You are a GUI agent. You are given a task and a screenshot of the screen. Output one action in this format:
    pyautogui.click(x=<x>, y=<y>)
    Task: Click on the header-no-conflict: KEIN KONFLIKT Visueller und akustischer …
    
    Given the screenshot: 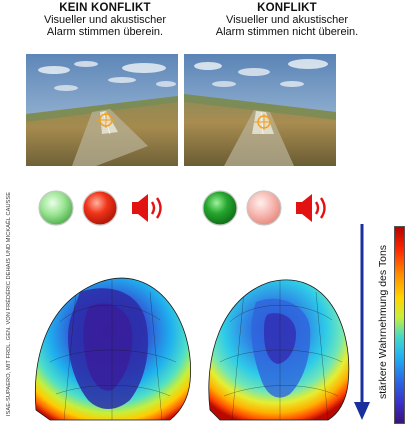 What is the action you would take?
    pyautogui.click(x=105, y=20)
    